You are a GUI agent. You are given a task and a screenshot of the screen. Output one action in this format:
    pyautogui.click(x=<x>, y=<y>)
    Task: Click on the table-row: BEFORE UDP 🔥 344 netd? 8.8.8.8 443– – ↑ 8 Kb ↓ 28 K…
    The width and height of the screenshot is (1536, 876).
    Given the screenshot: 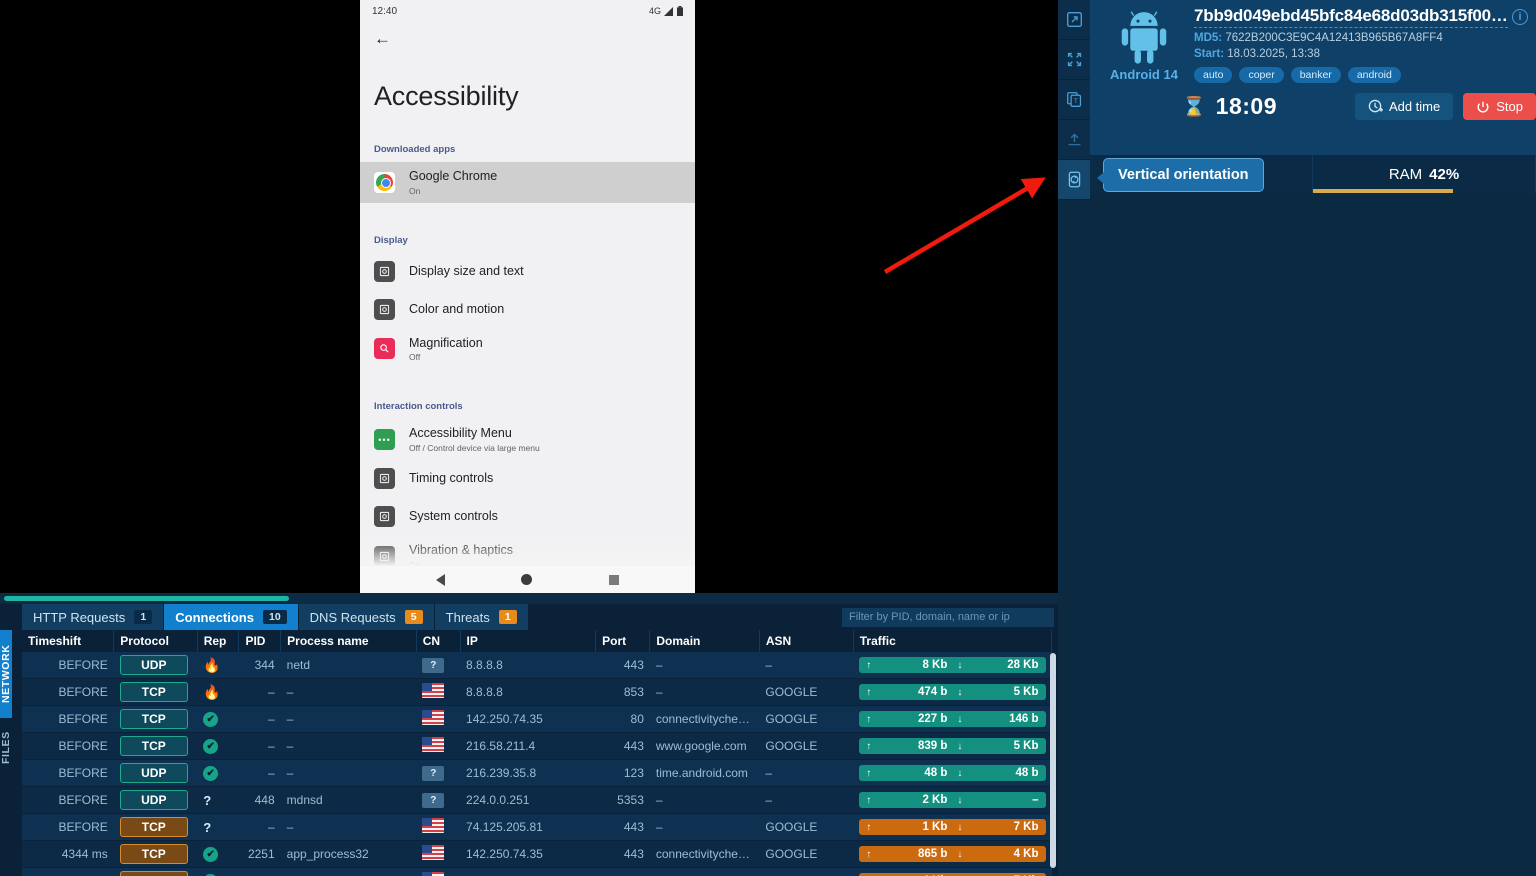 What is the action you would take?
    pyautogui.click(x=537, y=665)
    